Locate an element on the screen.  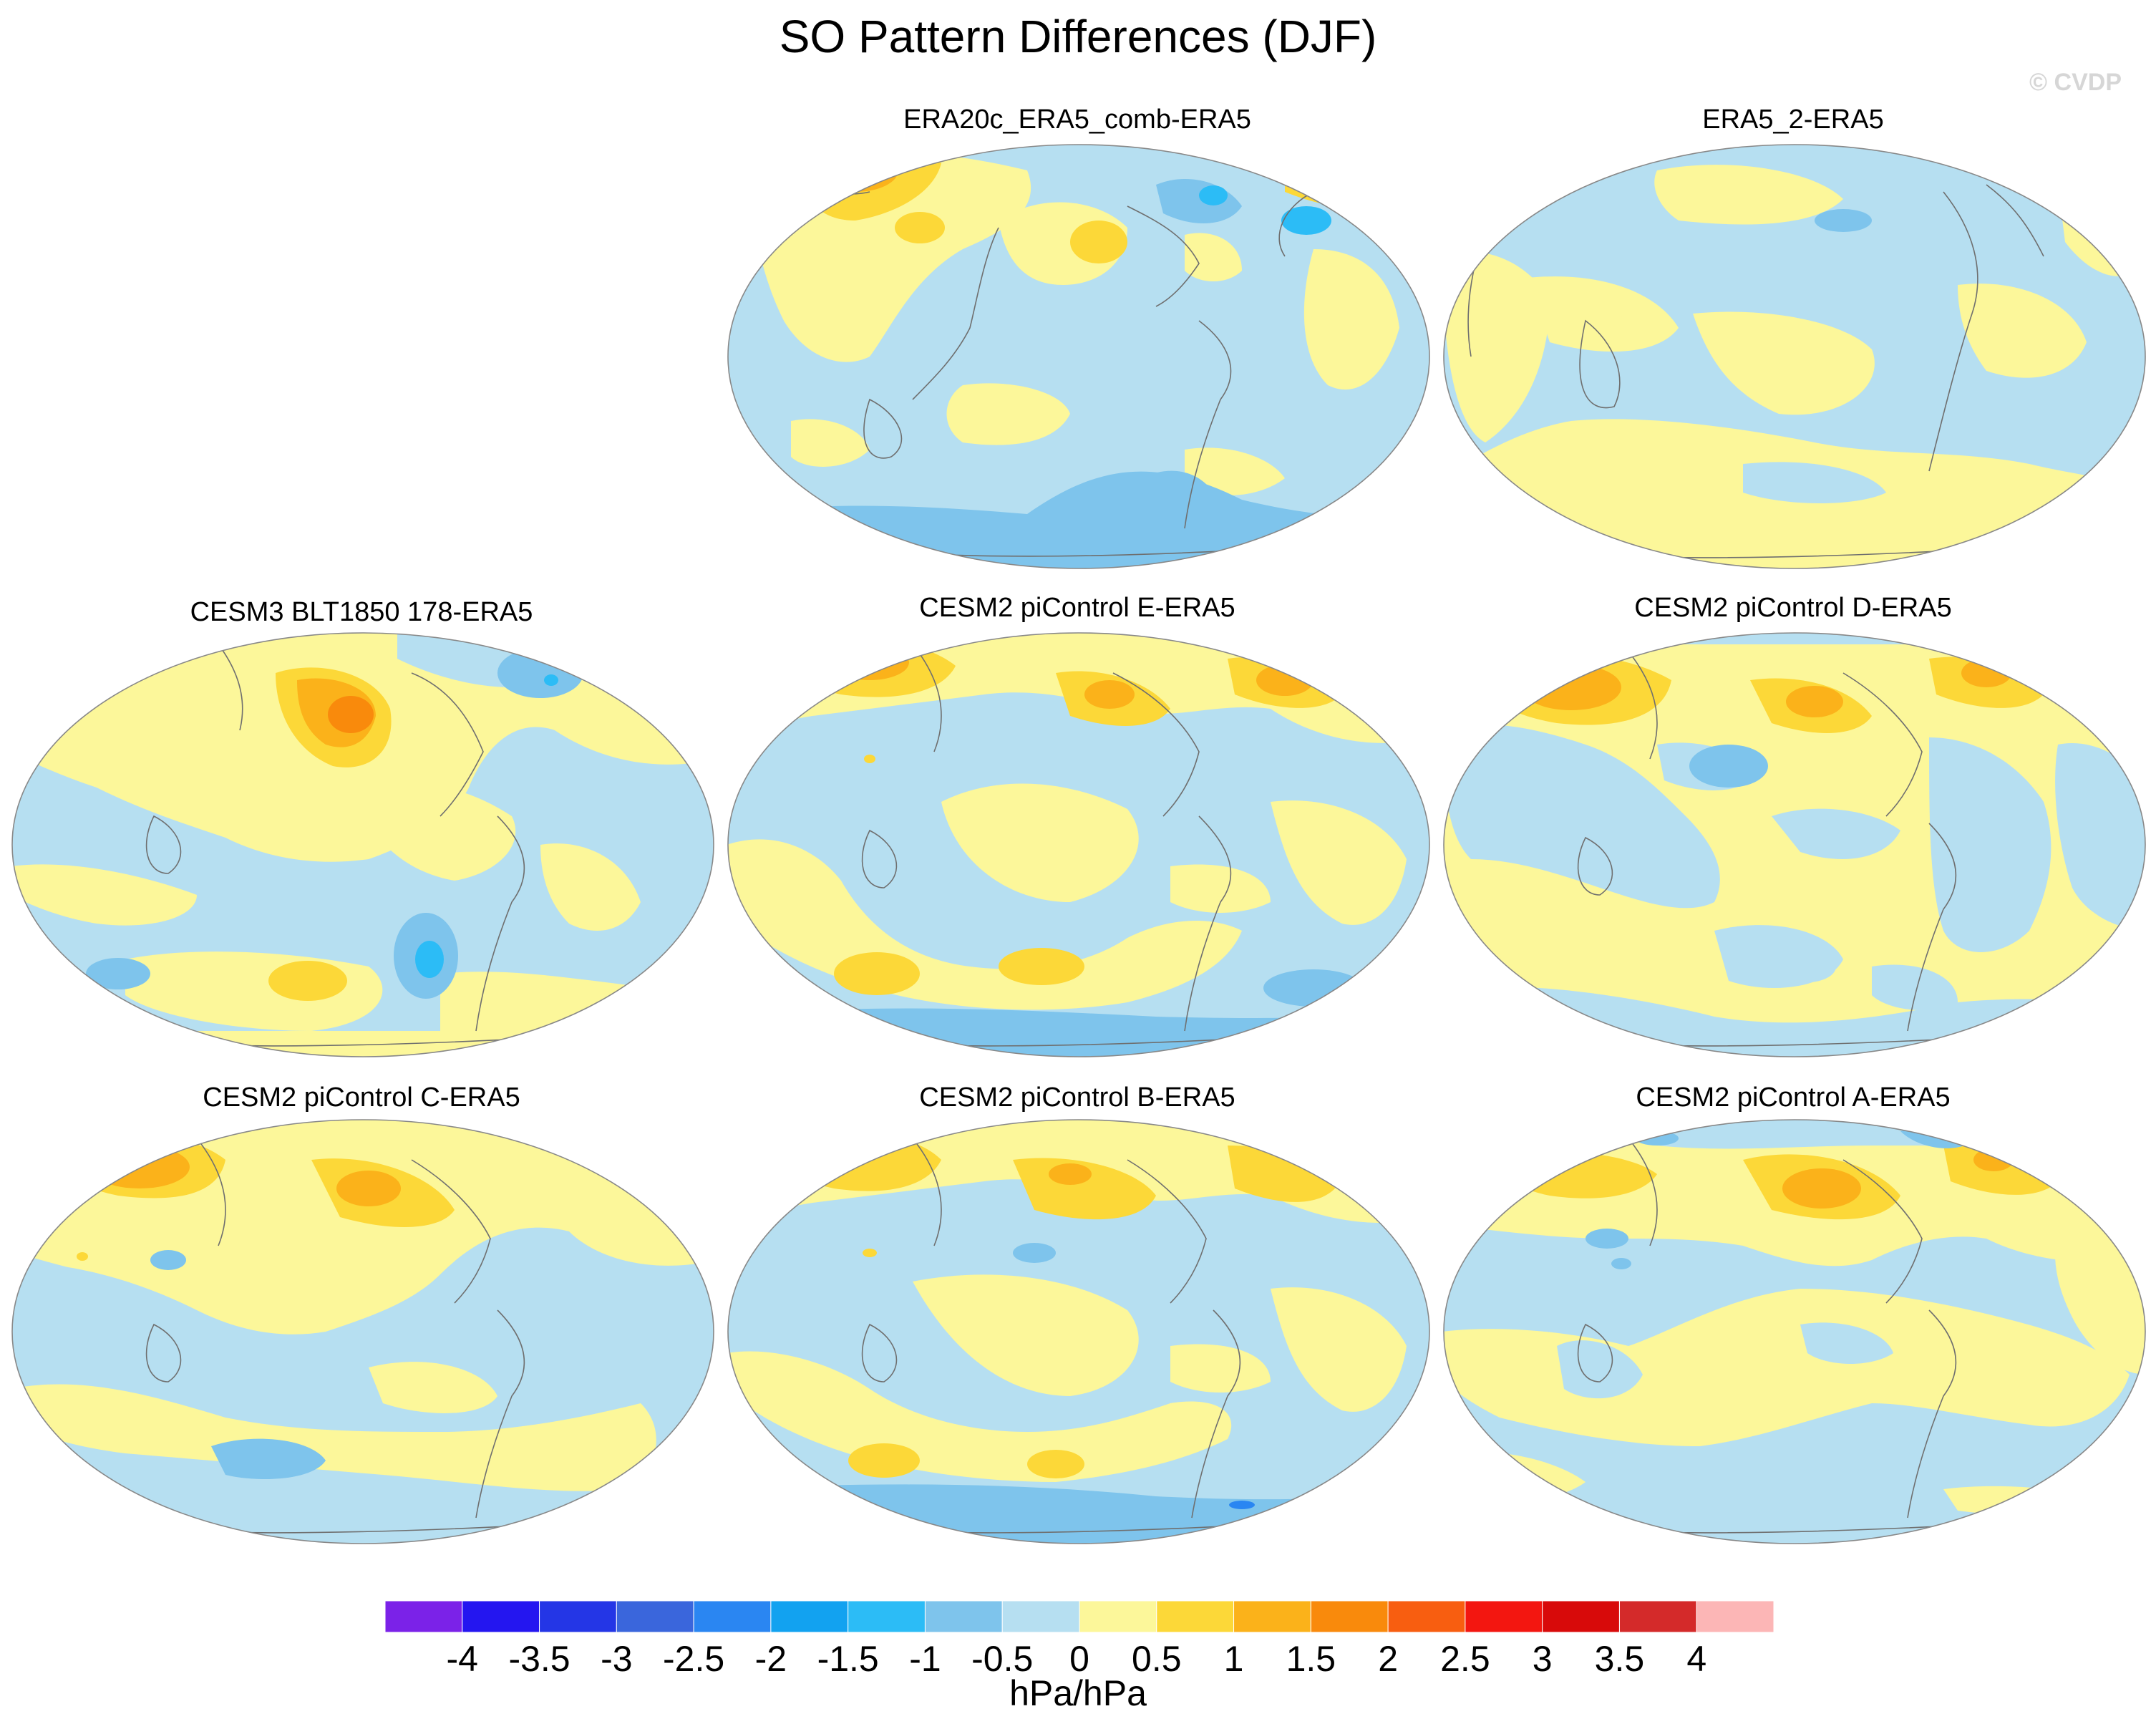
colorbar-tick-label: 0 is located at coordinates (1079, 1659).